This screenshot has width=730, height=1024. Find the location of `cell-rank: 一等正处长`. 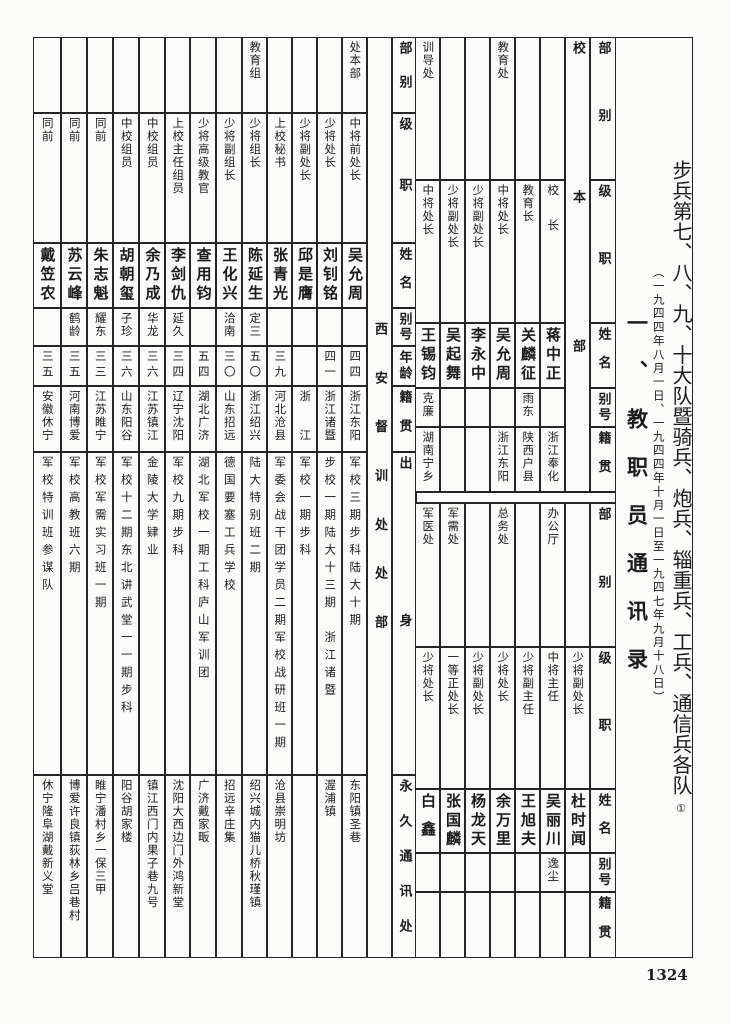

cell-rank: 一等正处长 is located at coordinates (453, 683).